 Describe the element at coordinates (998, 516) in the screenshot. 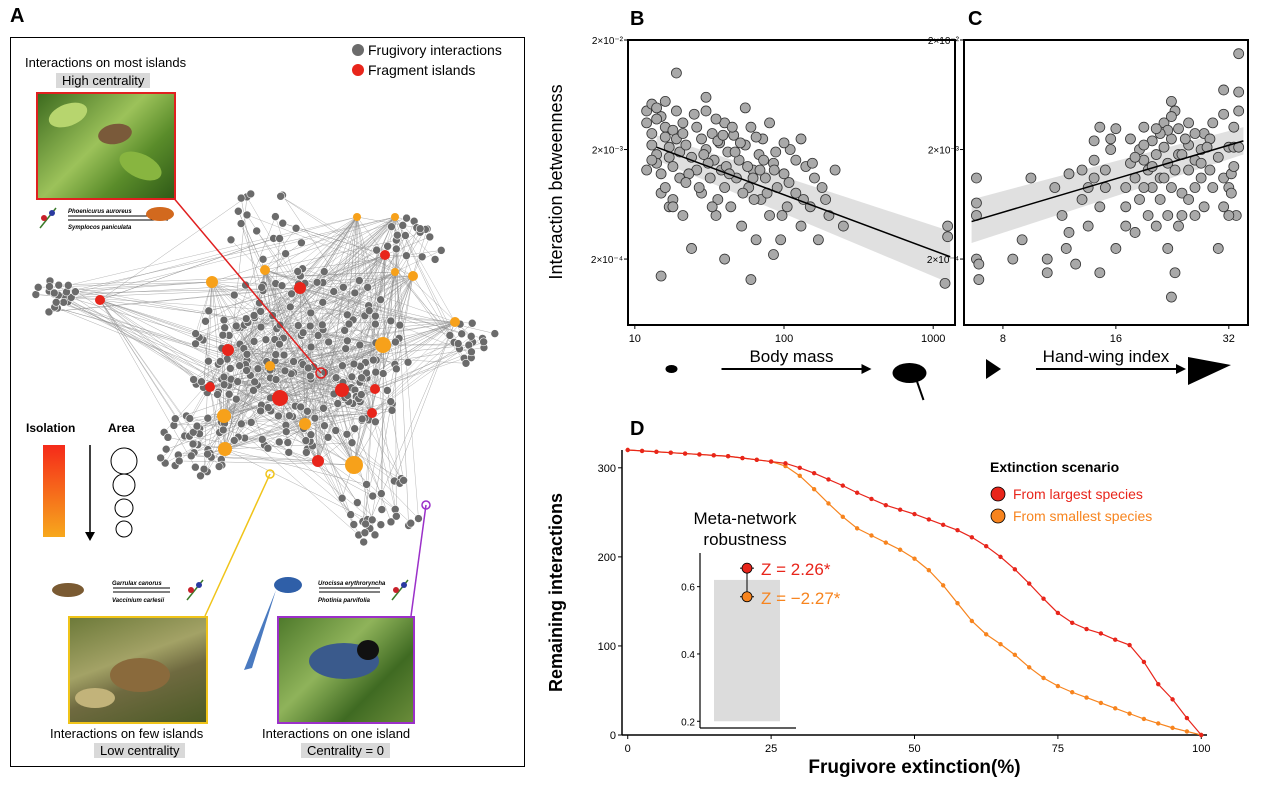

I see `legend-marker` at that location.